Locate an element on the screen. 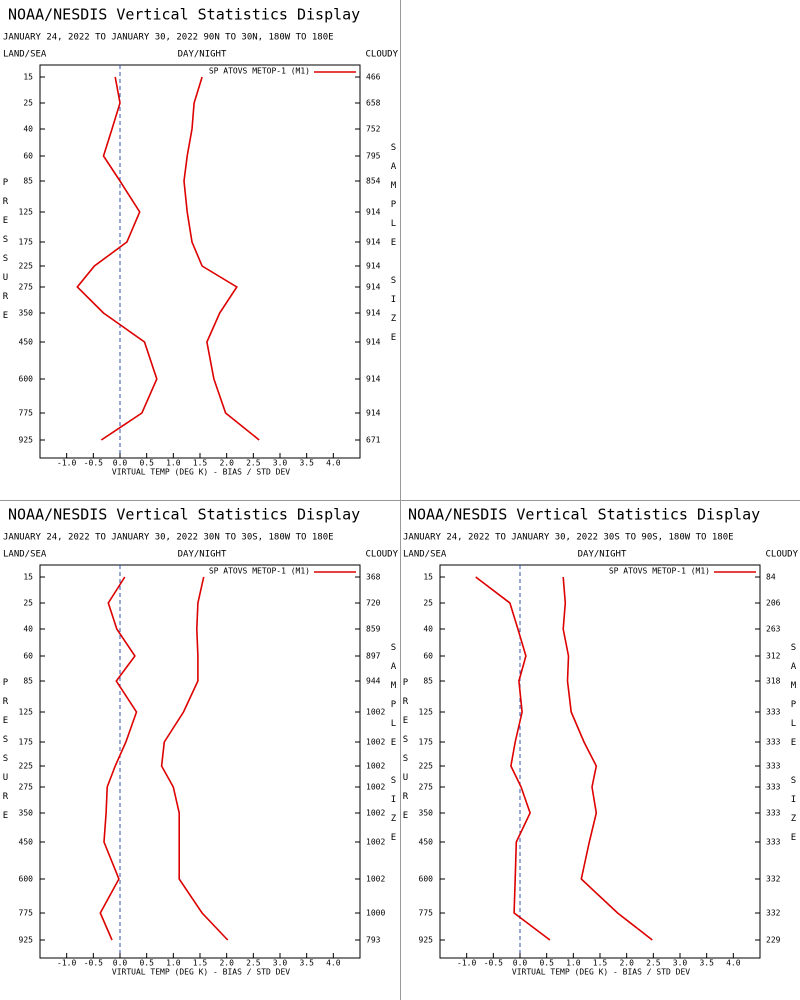 The width and height of the screenshot is (800, 1000). sample-size-label: 897 is located at coordinates (373, 656).